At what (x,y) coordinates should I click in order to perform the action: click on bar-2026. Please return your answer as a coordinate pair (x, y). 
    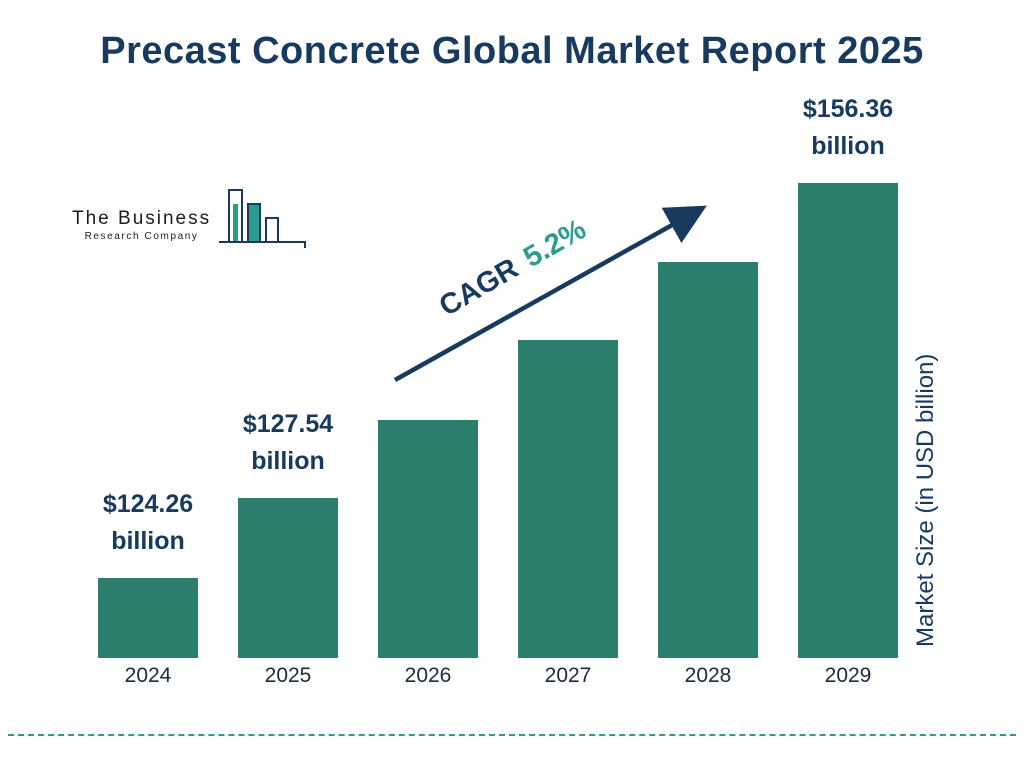
    Looking at the image, I should click on (428, 539).